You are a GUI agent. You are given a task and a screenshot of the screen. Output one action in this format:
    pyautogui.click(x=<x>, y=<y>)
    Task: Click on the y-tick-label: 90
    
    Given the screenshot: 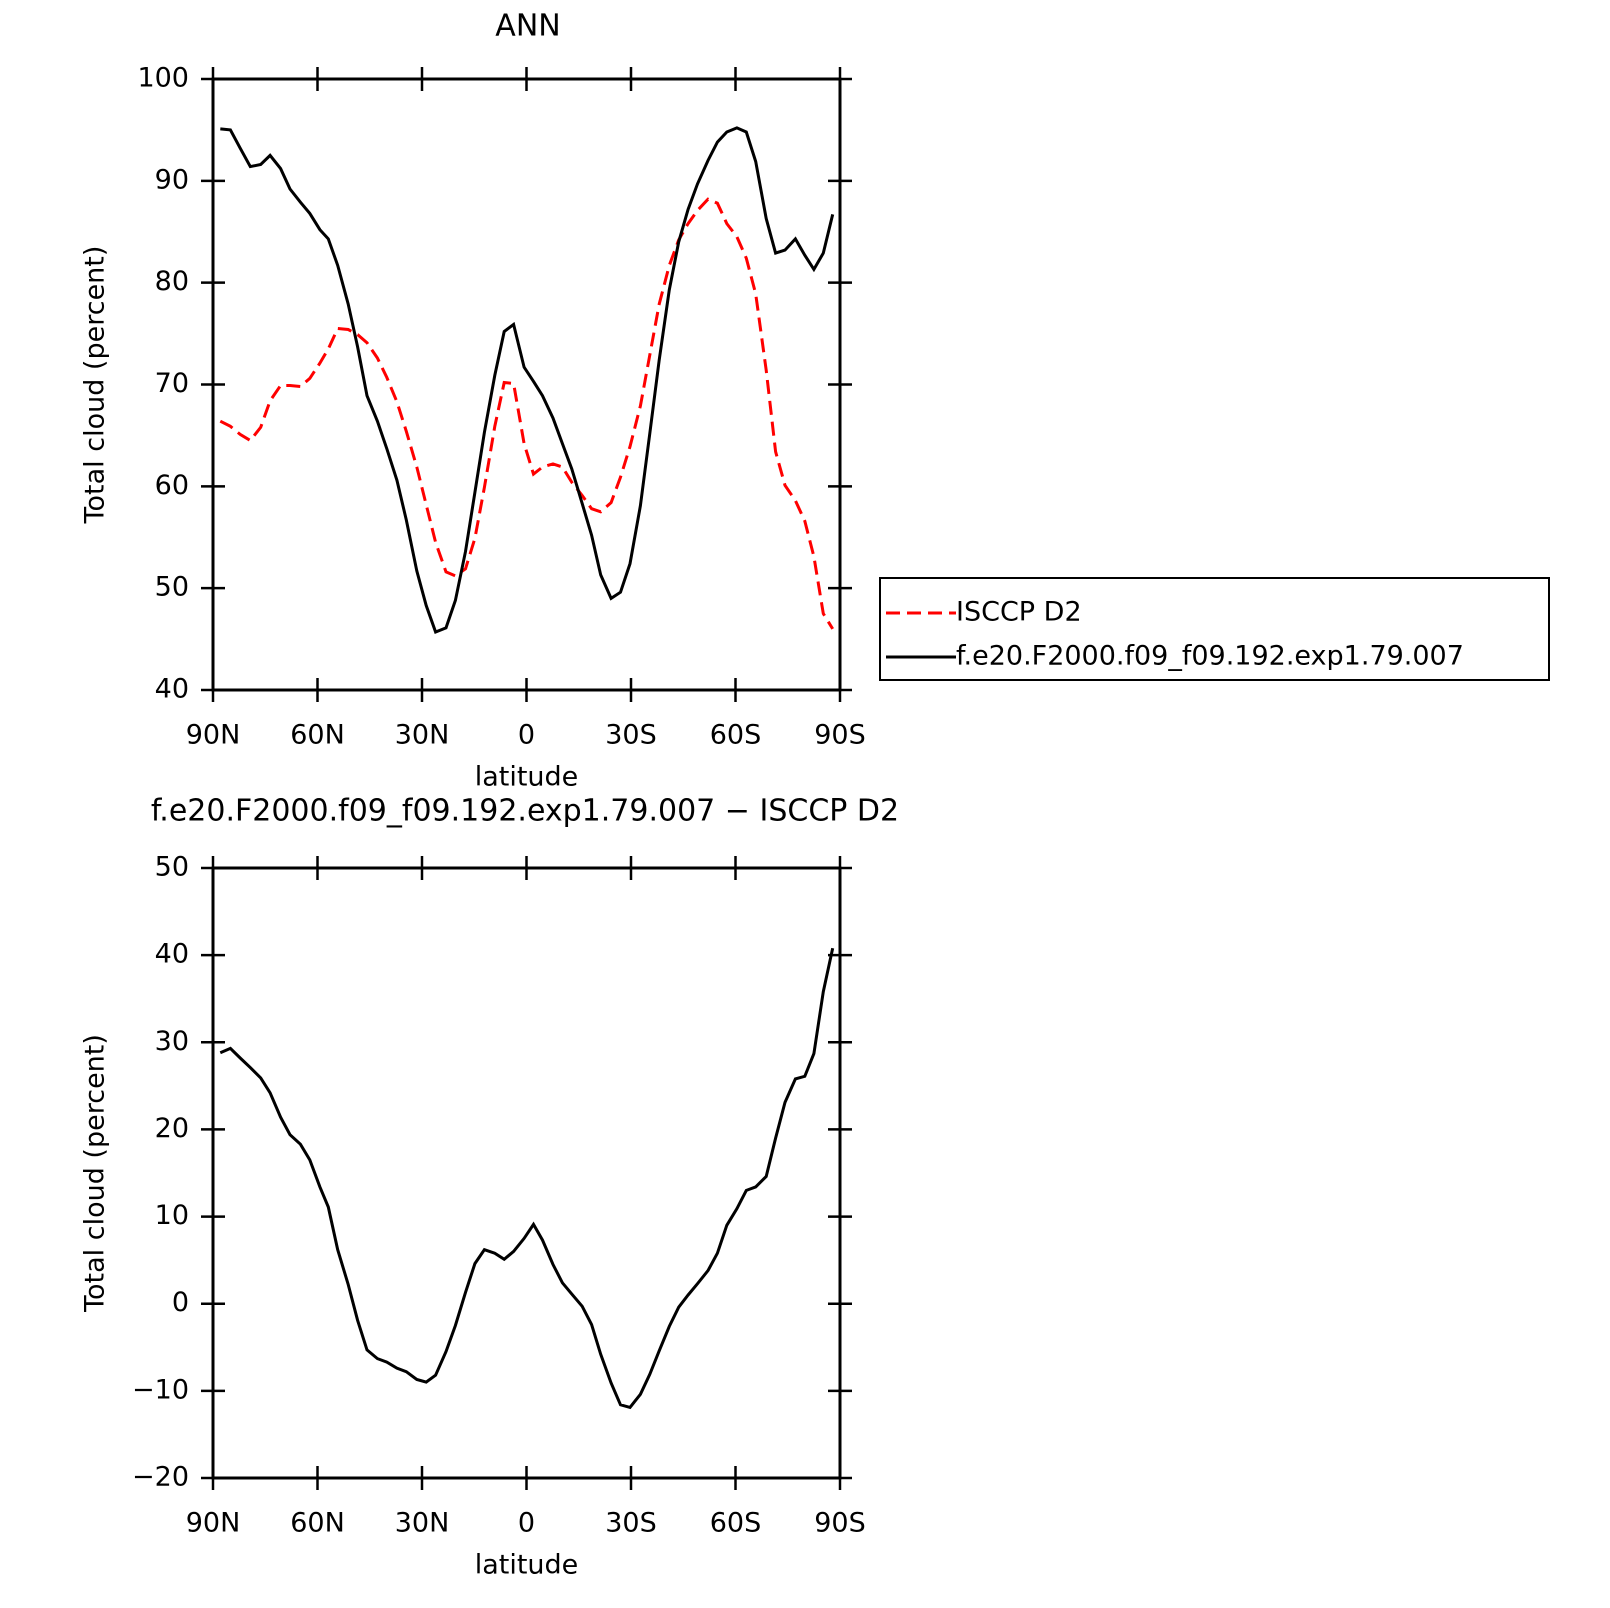 What is the action you would take?
    pyautogui.click(x=172, y=179)
    